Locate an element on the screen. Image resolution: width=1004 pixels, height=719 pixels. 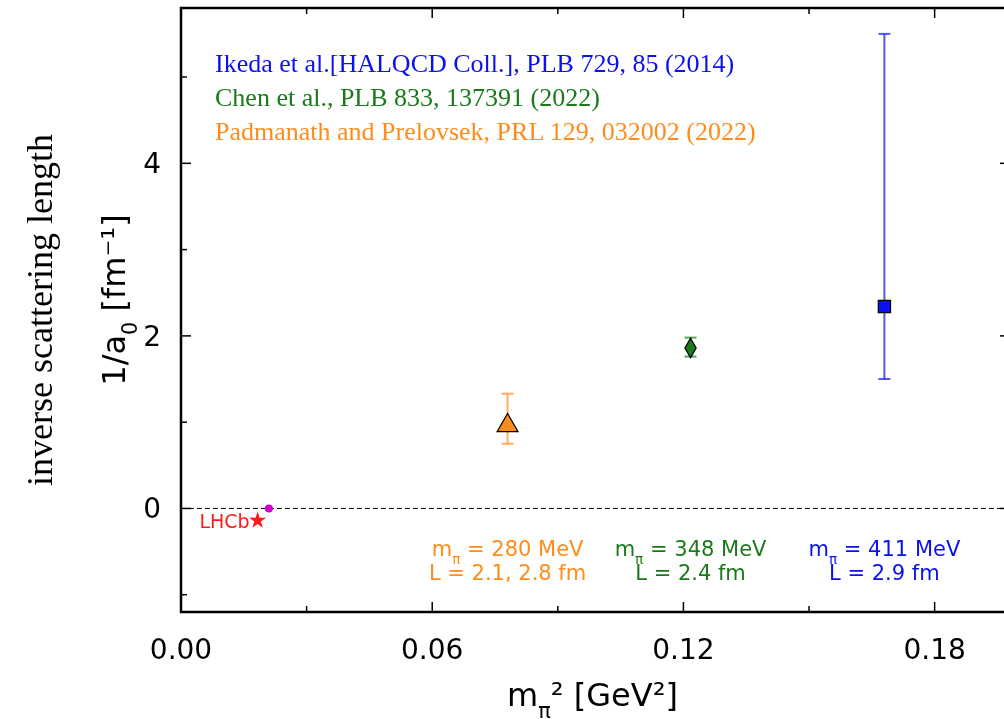
x-tick-label: 0.06 is located at coordinates (432, 649).